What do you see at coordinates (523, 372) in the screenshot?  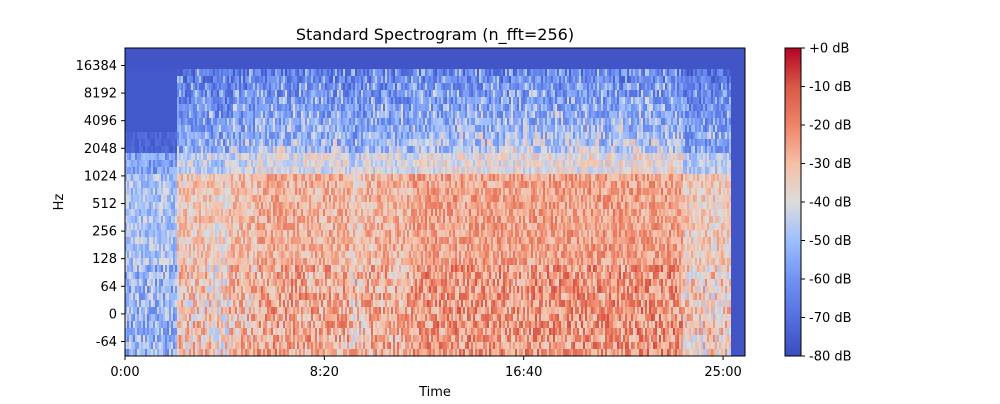 I see `x-tick-label: 16:40` at bounding box center [523, 372].